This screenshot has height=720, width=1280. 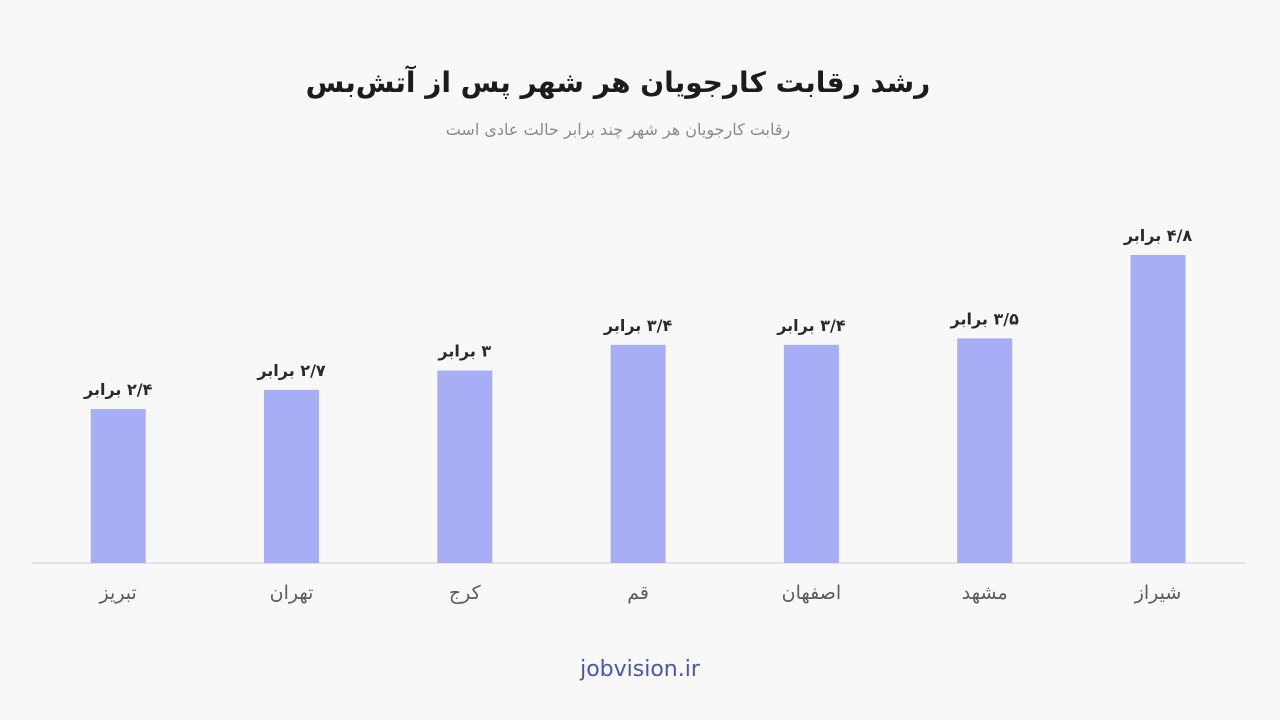 I want to click on category-label-0: شیراز, so click(x=1158, y=593).